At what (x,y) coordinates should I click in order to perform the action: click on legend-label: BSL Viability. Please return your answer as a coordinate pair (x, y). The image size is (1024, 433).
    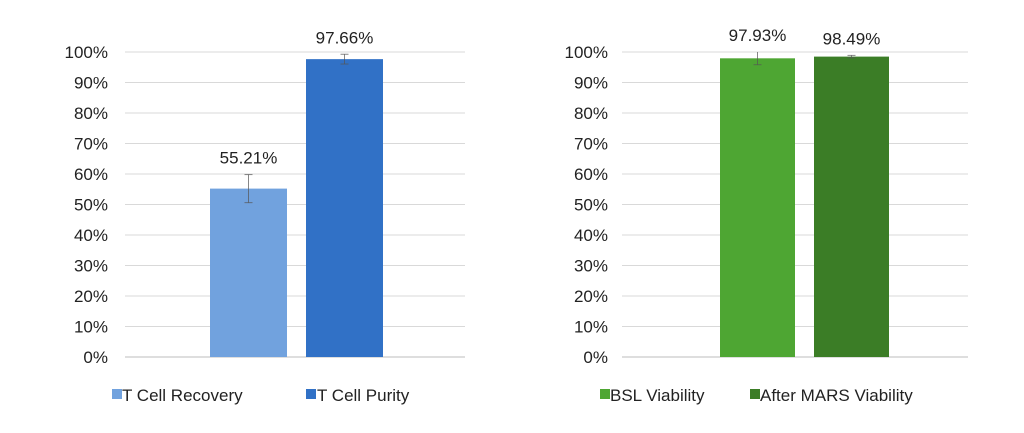
    Looking at the image, I should click on (657, 395).